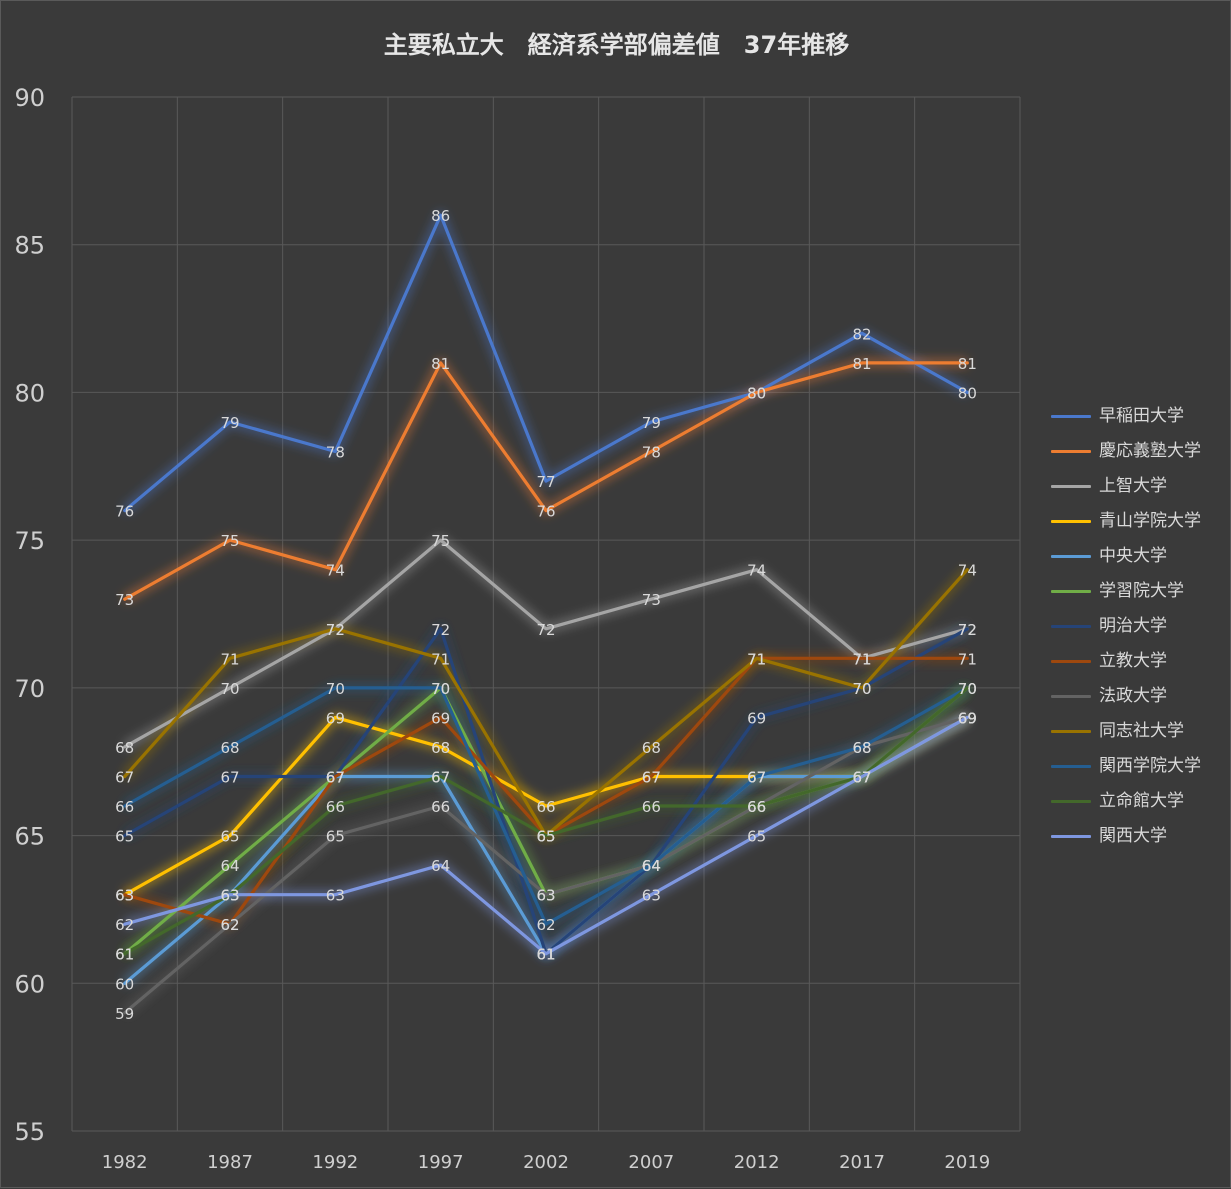 This screenshot has height=1189, width=1231. Describe the element at coordinates (1126, 486) in the screenshot. I see `legend-item: 上智大学` at that location.